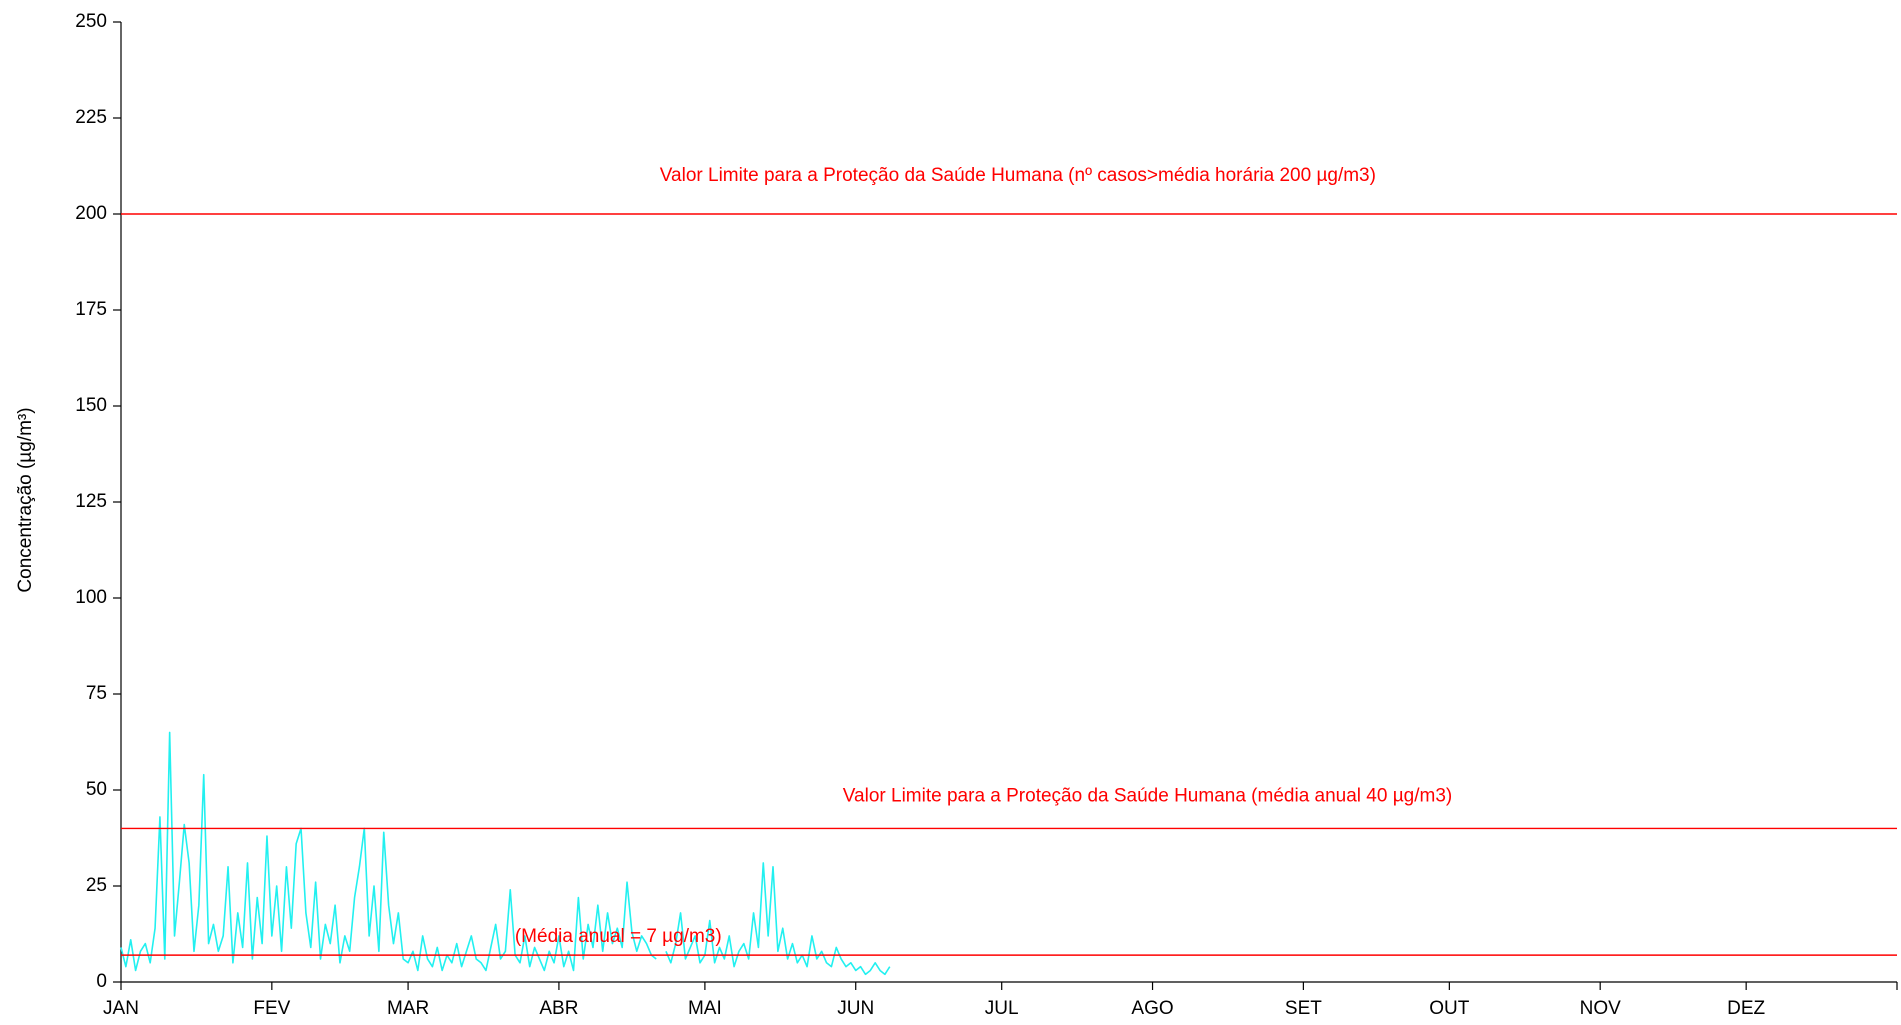  What do you see at coordinates (91, 597) in the screenshot?
I see `y-tick-label: 100` at bounding box center [91, 597].